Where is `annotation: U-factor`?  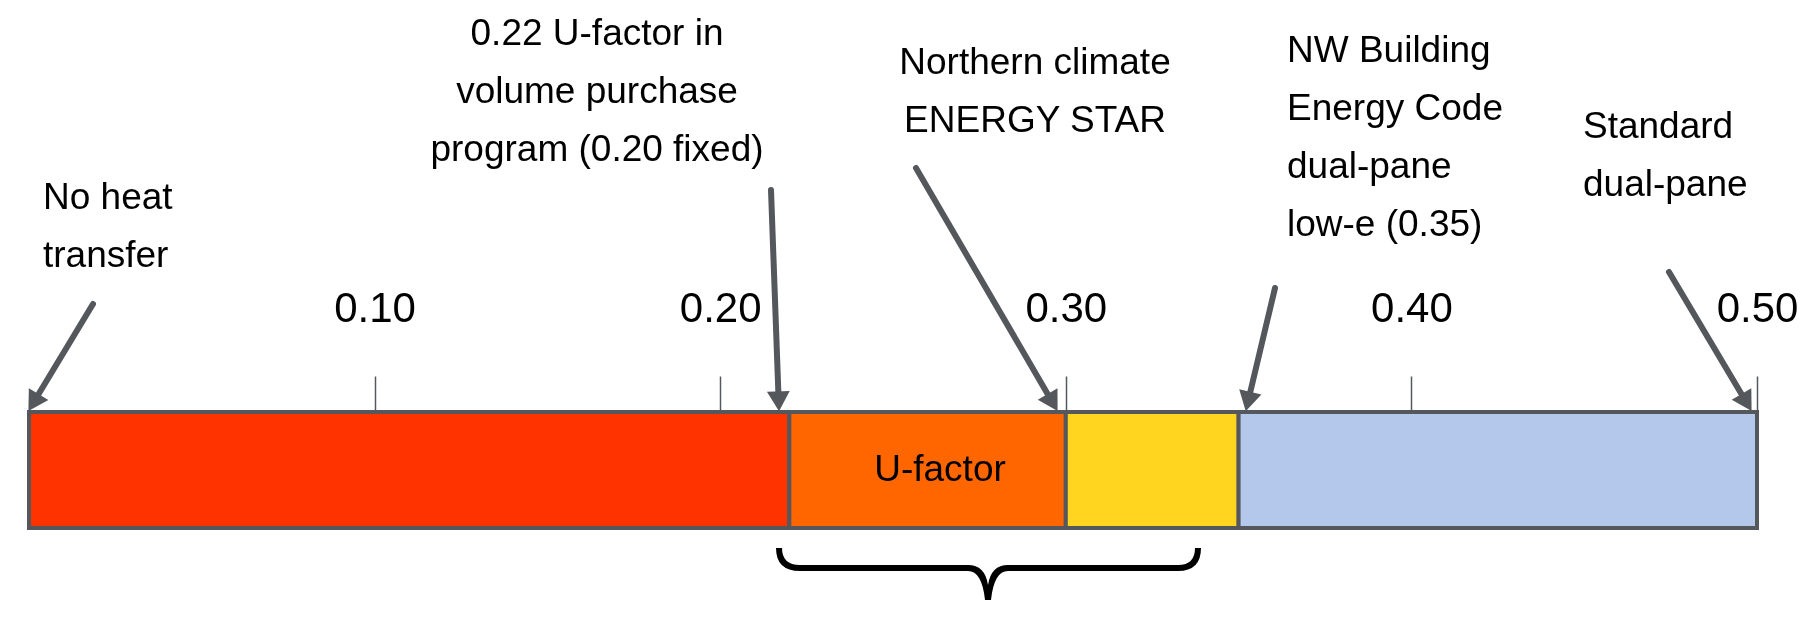 annotation: U-factor is located at coordinates (940, 468).